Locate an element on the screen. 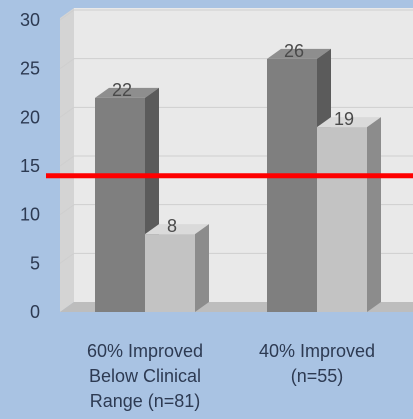 This screenshot has width=413, height=419. category-label: 40% Improved is located at coordinates (317, 351).